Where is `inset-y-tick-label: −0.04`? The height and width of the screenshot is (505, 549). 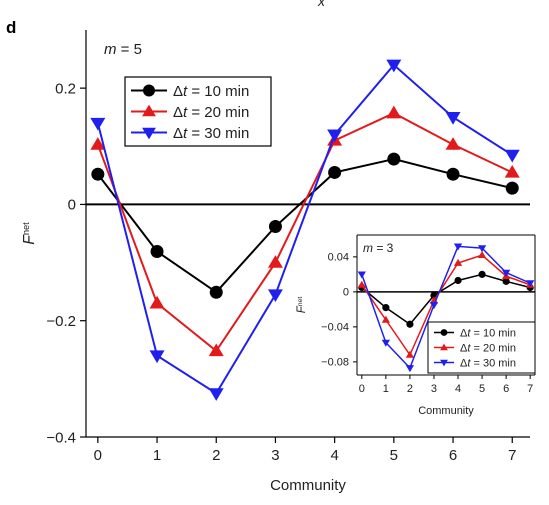 inset-y-tick-label: −0.04 is located at coordinates (335, 328).